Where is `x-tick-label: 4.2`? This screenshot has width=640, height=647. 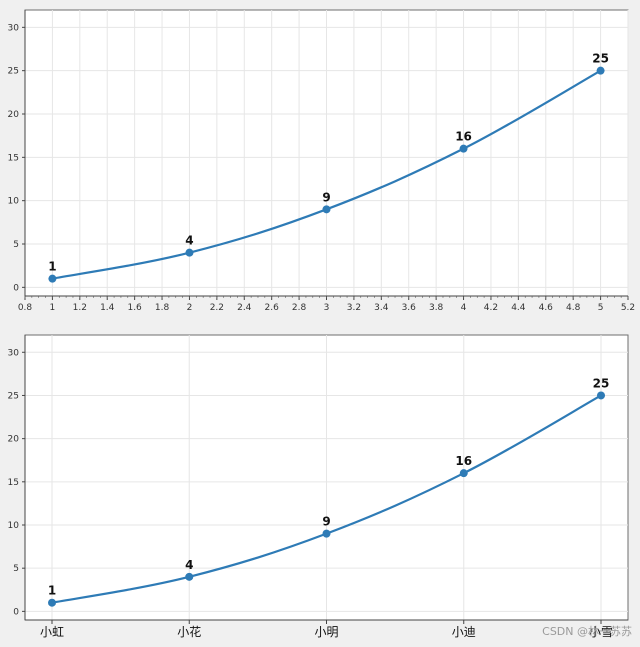
x-tick-label: 4.2 is located at coordinates (491, 308).